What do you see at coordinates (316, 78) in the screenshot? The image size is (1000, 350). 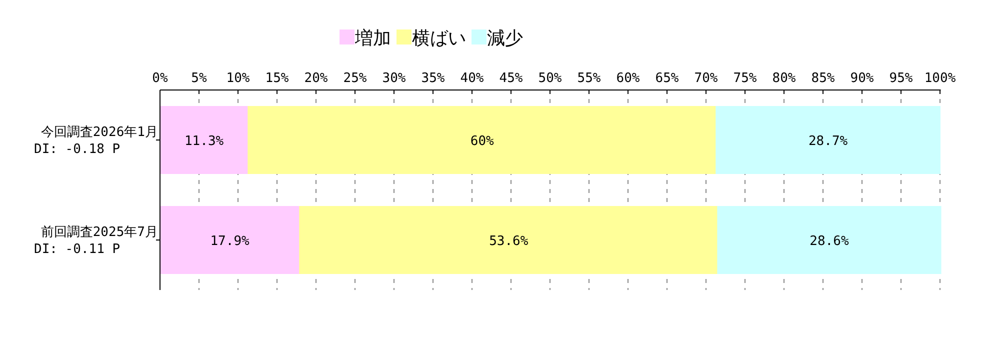 I see `x-tick-label: 20%` at bounding box center [316, 78].